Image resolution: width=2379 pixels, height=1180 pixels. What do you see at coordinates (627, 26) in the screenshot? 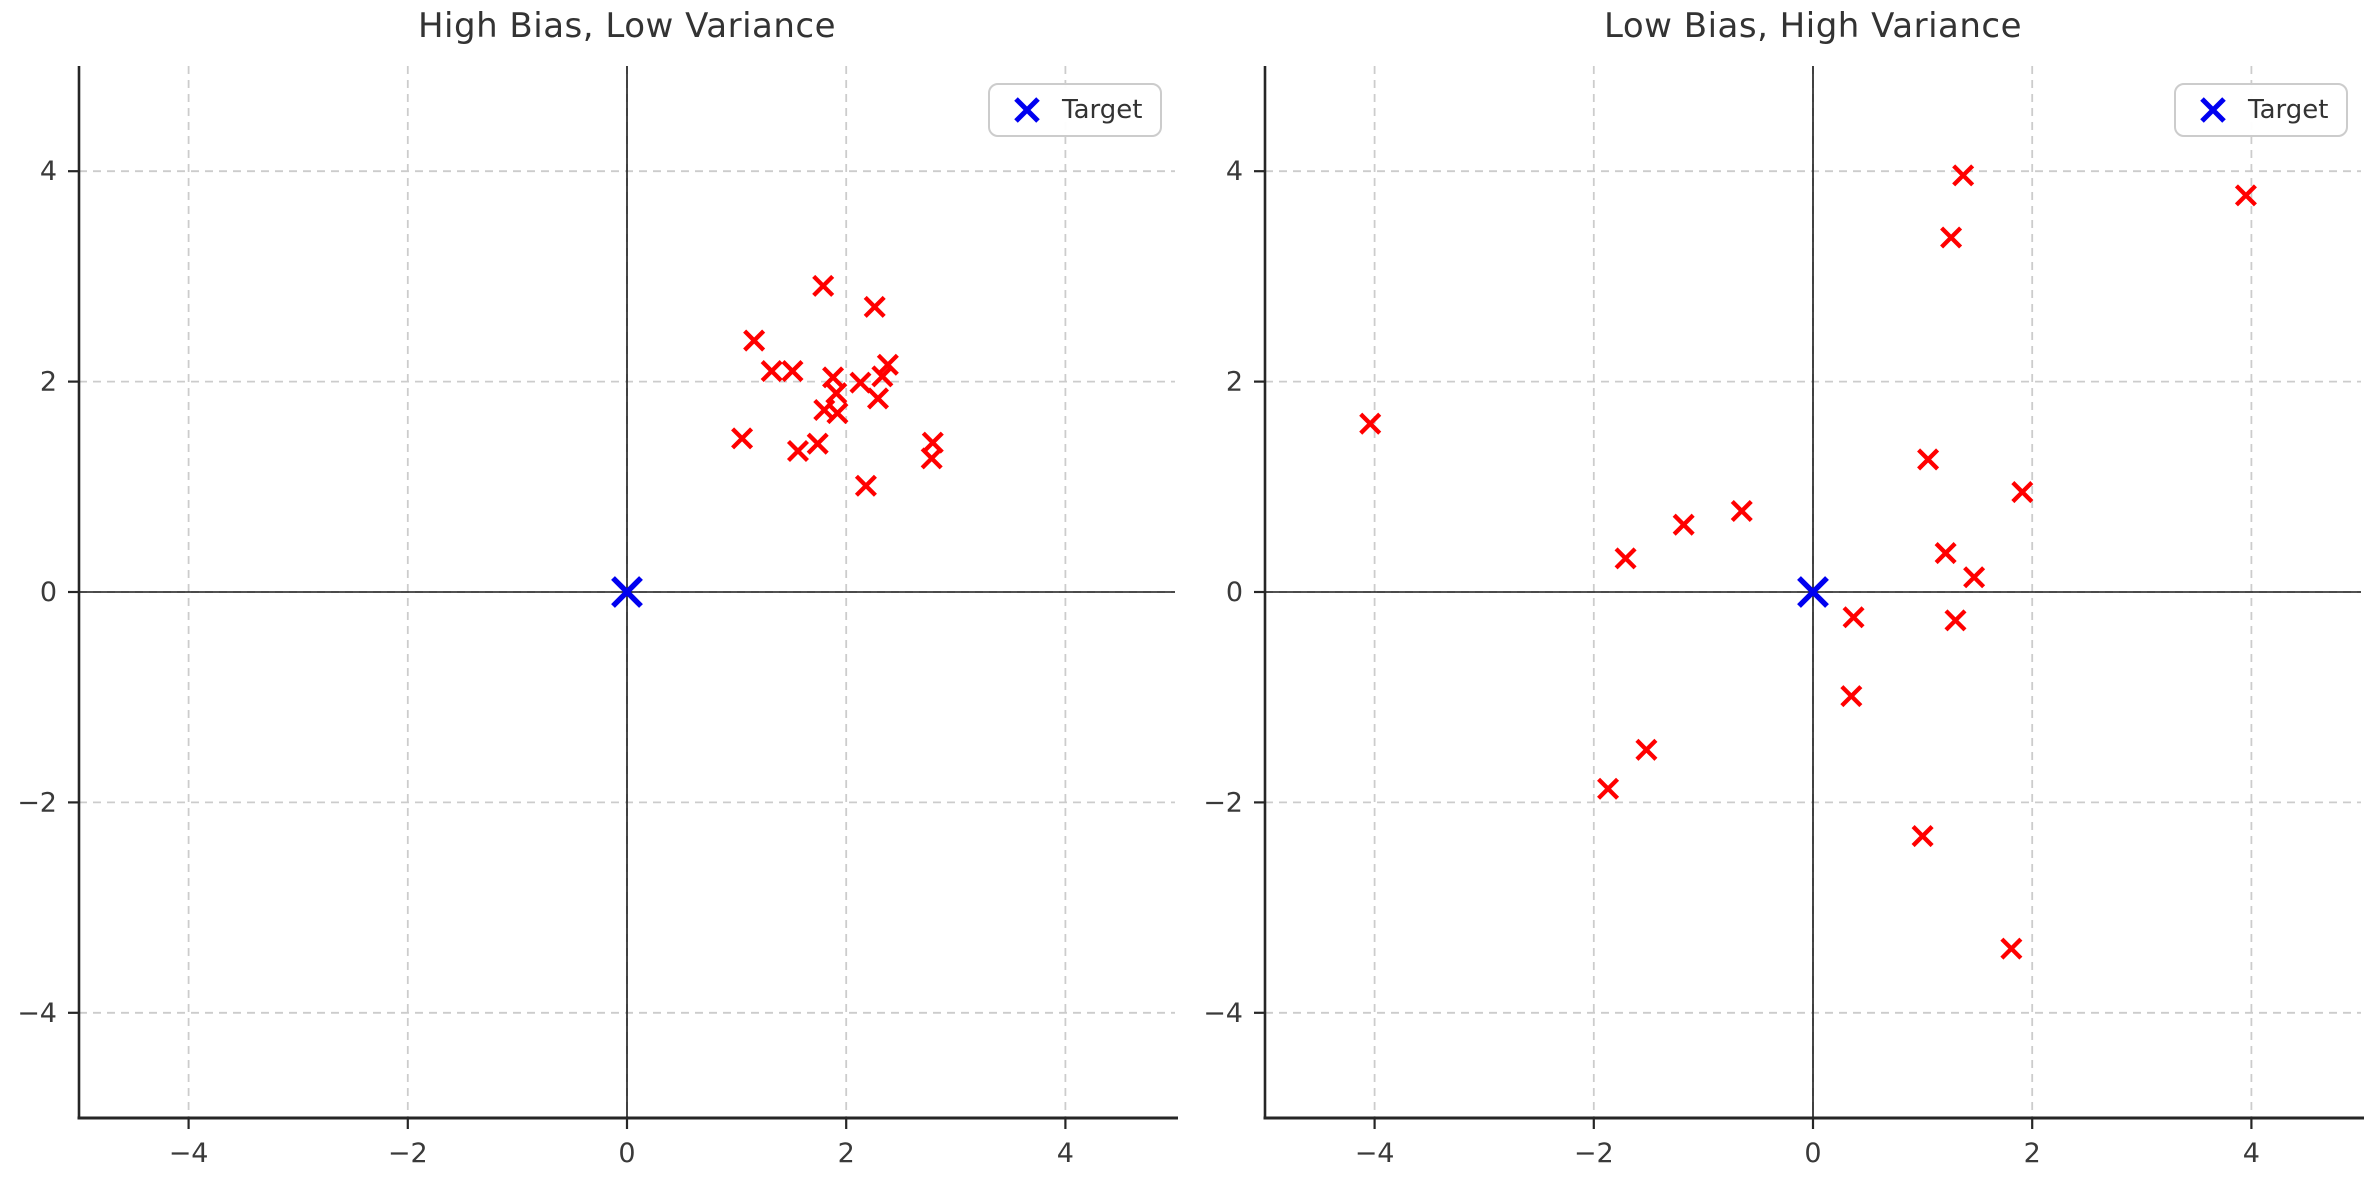
I see `plot-title-high-bias: High Bias, Low Variance` at bounding box center [627, 26].